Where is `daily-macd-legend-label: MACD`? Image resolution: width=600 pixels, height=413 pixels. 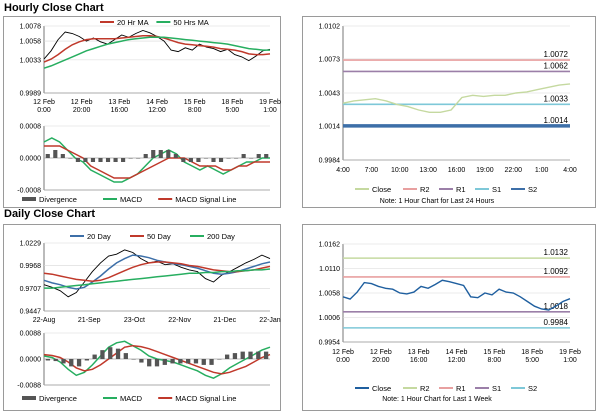 daily-macd-legend-label: MACD is located at coordinates (131, 398).